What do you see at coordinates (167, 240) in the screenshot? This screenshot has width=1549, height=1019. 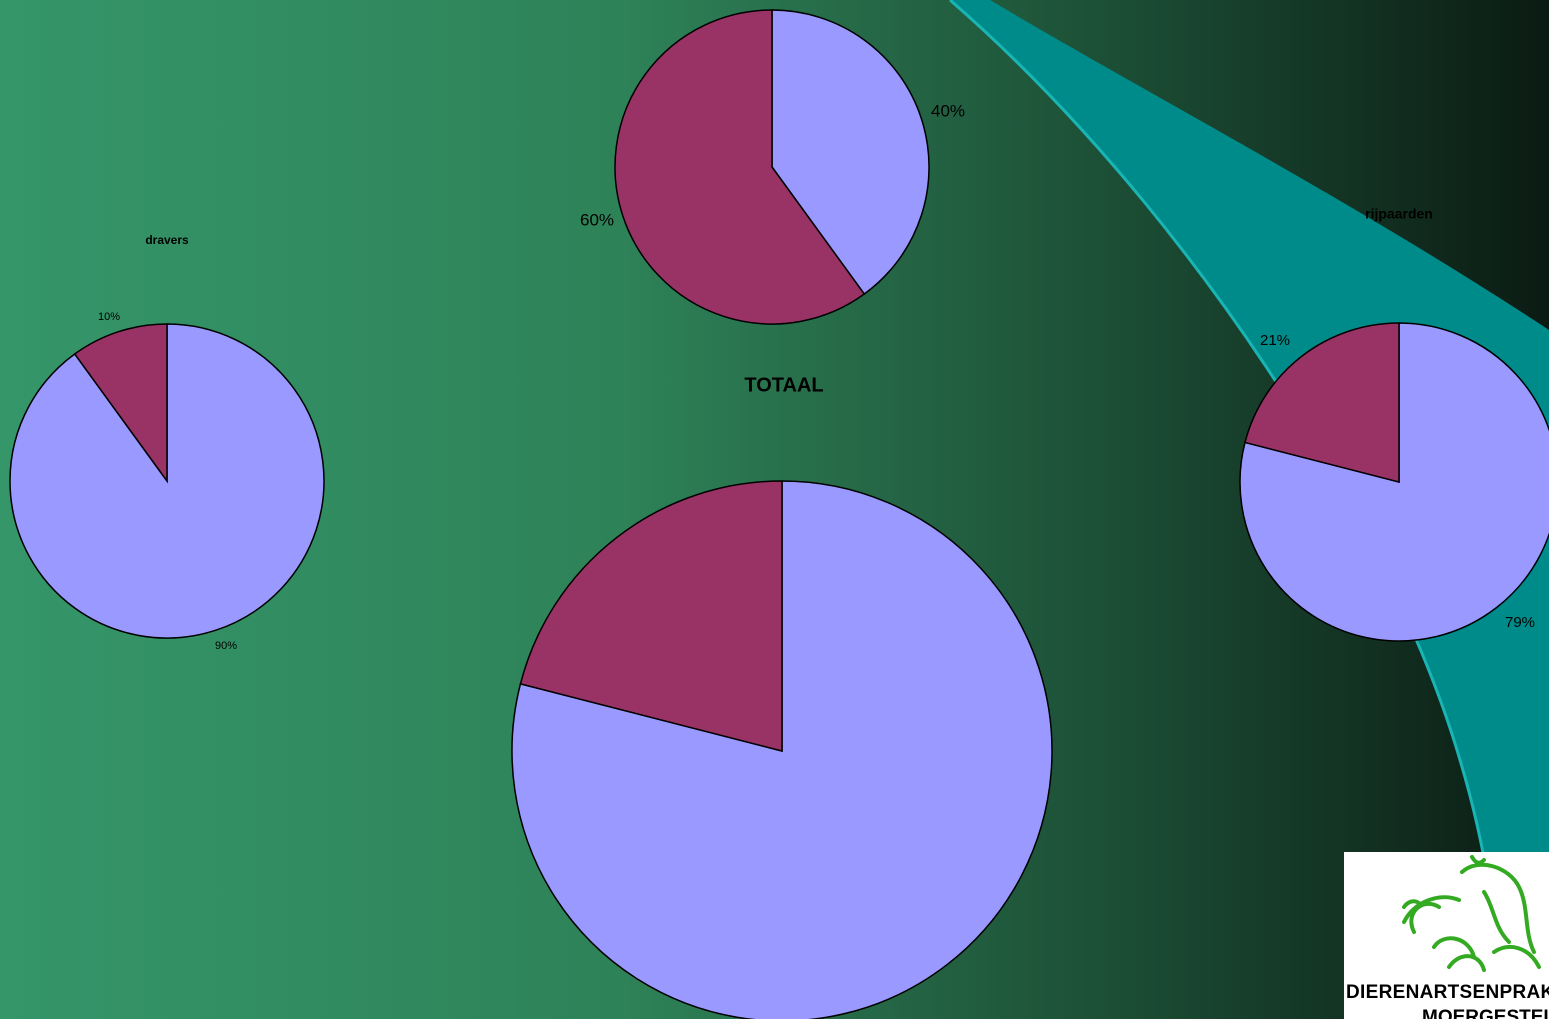 I see `pie-chart-title: dravers` at bounding box center [167, 240].